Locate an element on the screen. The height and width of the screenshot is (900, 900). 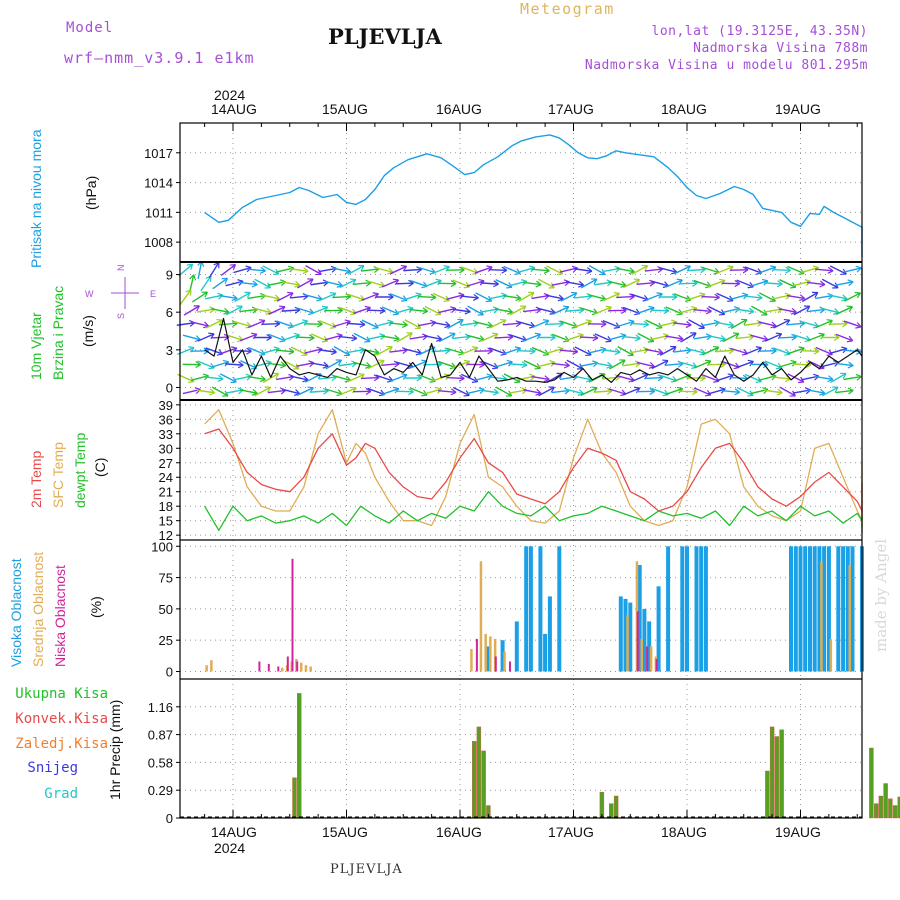
legend-conv: Konvek.Kisa is located at coordinates (61, 719).